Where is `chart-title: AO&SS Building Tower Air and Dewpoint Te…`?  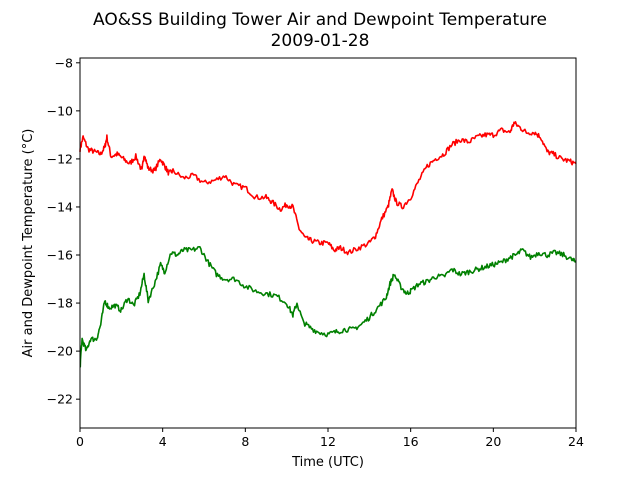 chart-title: AO&SS Building Tower Air and Dewpoint Te… is located at coordinates (320, 20).